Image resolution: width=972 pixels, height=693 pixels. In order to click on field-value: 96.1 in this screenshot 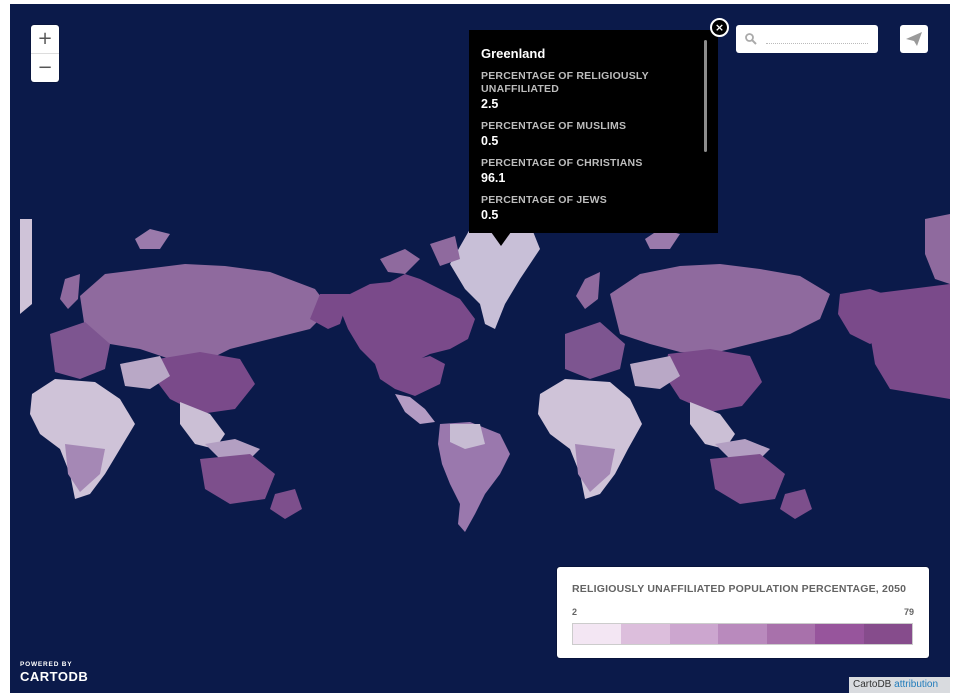, I will do `click(493, 178)`.